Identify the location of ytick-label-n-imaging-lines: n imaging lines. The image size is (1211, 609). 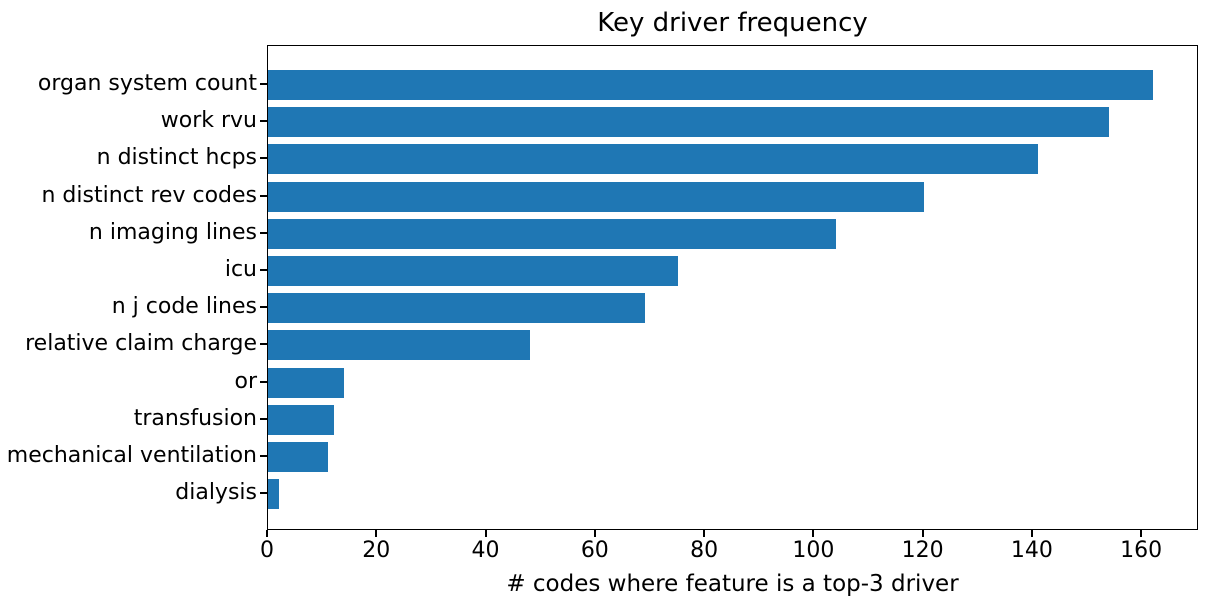
(172, 232).